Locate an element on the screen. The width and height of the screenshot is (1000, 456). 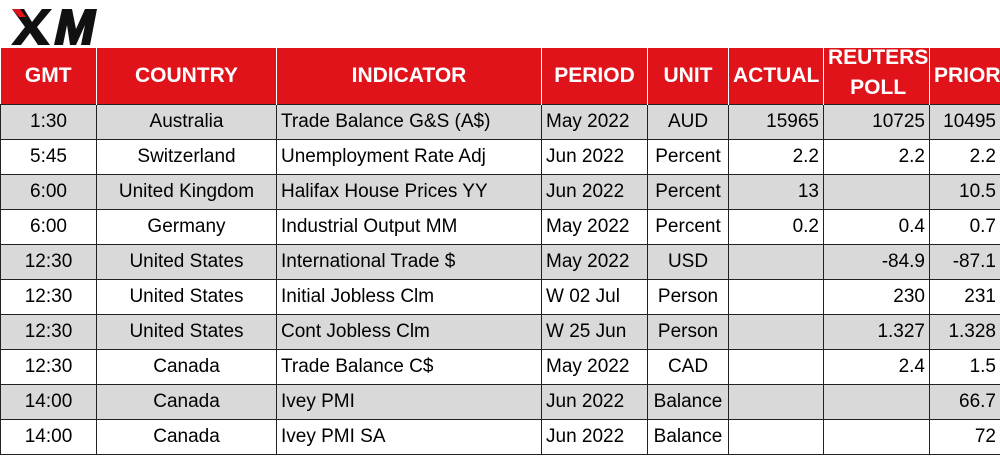
cell-prior: 0.7 is located at coordinates (964, 227).